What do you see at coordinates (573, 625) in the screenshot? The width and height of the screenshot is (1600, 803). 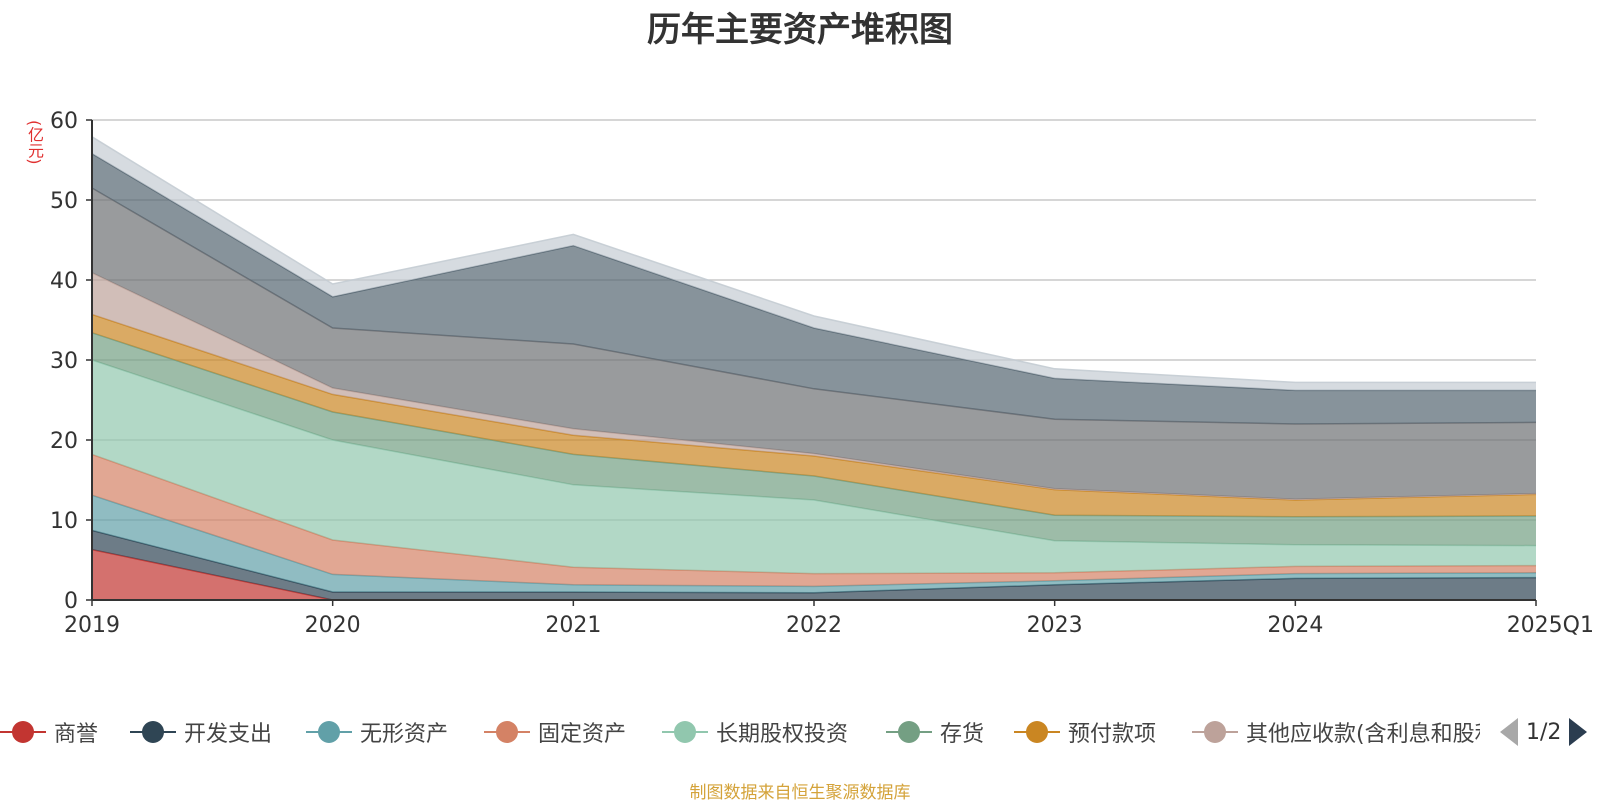 I see `x-tick-label: 2021` at bounding box center [573, 625].